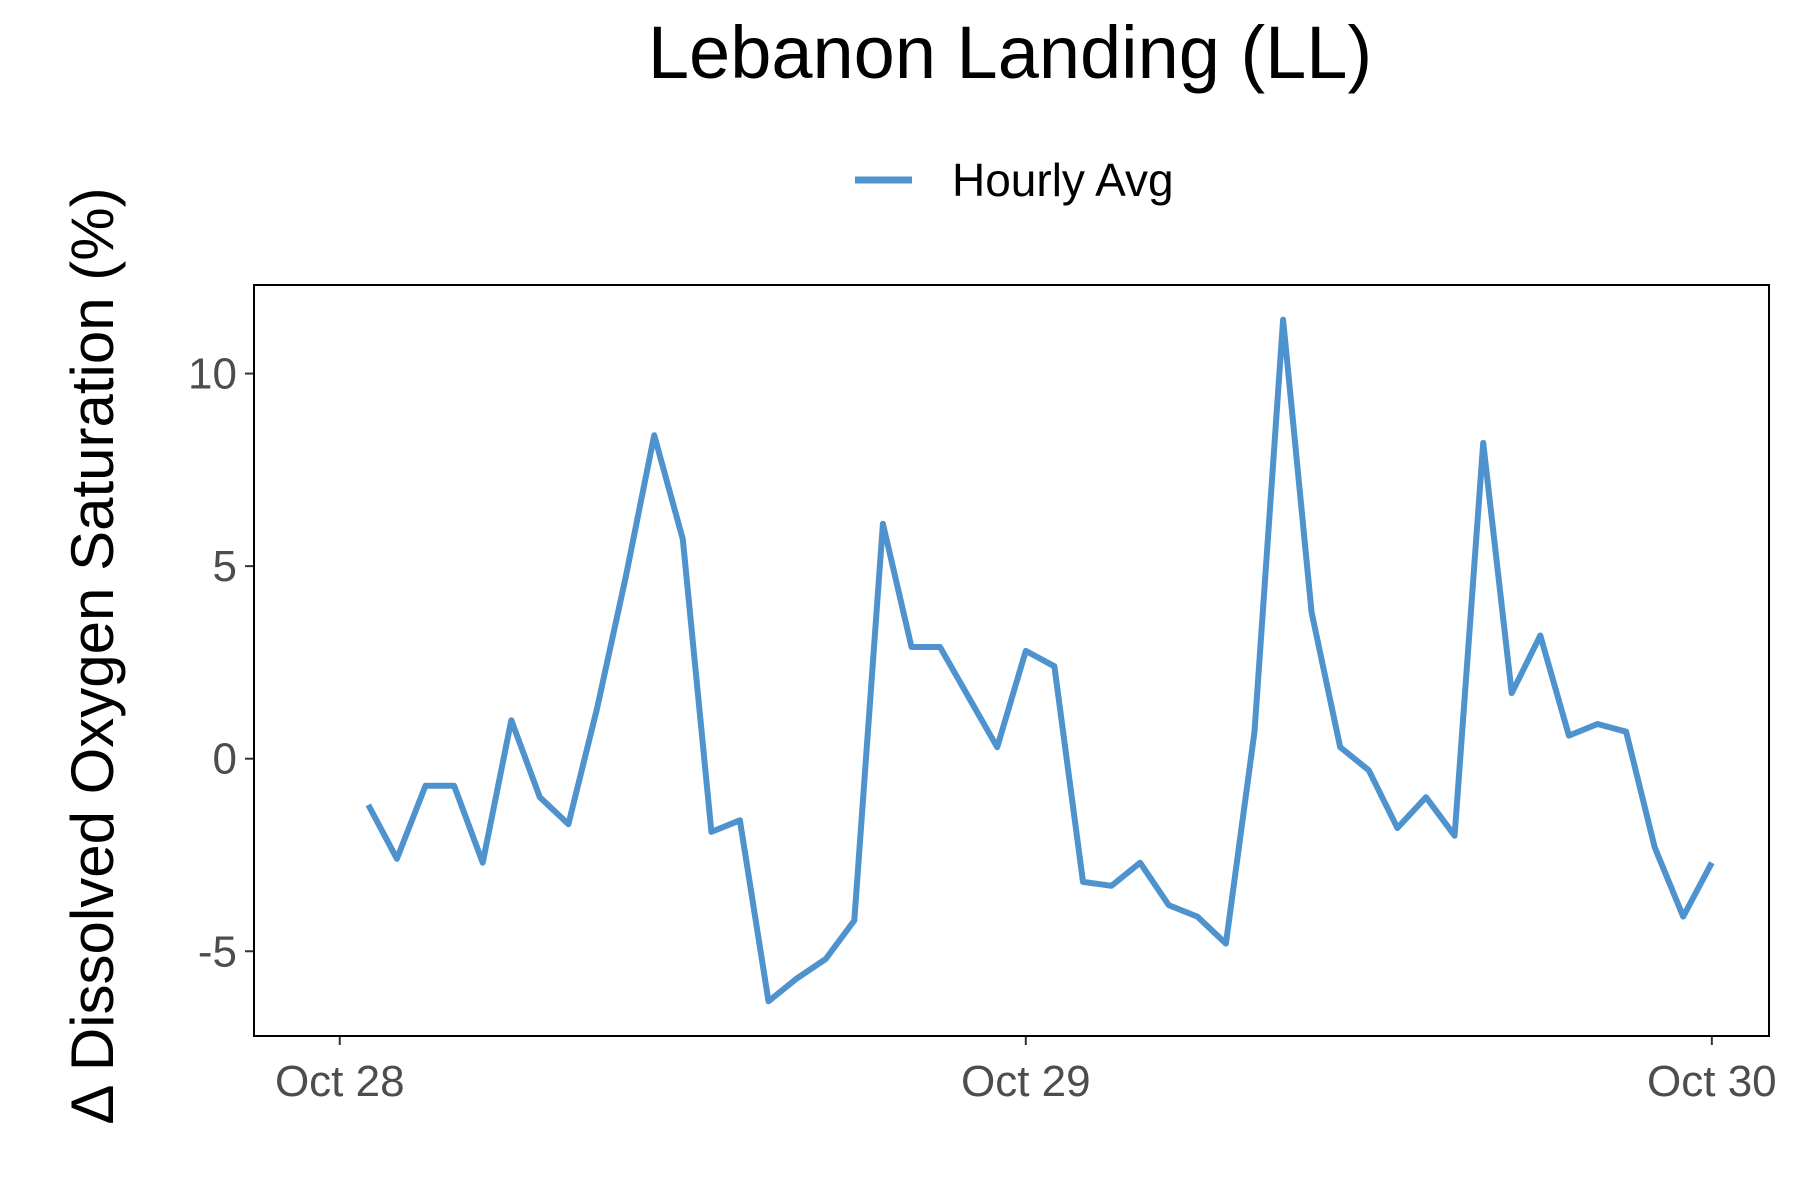  I want to click on y-tick-label: -5, so click(217, 951).